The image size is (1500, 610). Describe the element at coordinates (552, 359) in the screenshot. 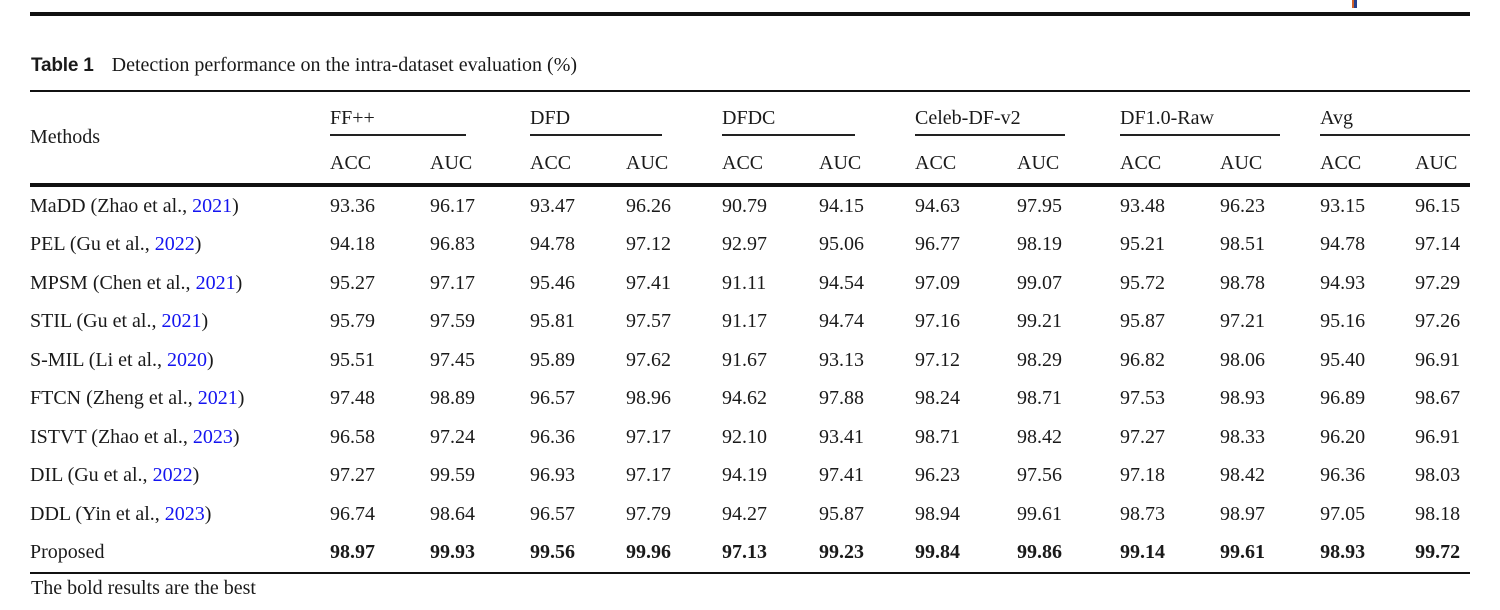

I see `value-cell: 95.89` at that location.